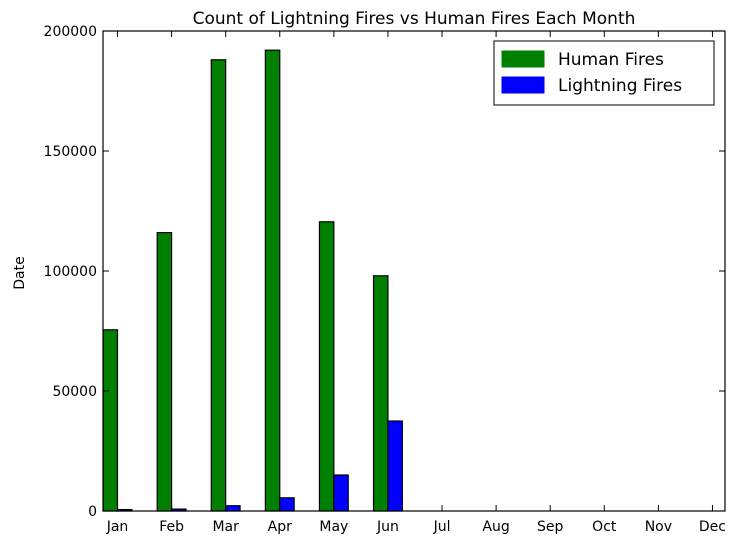 The width and height of the screenshot is (735, 549). Describe the element at coordinates (387, 527) in the screenshot. I see `x-tick-label-jun: Jun` at that location.